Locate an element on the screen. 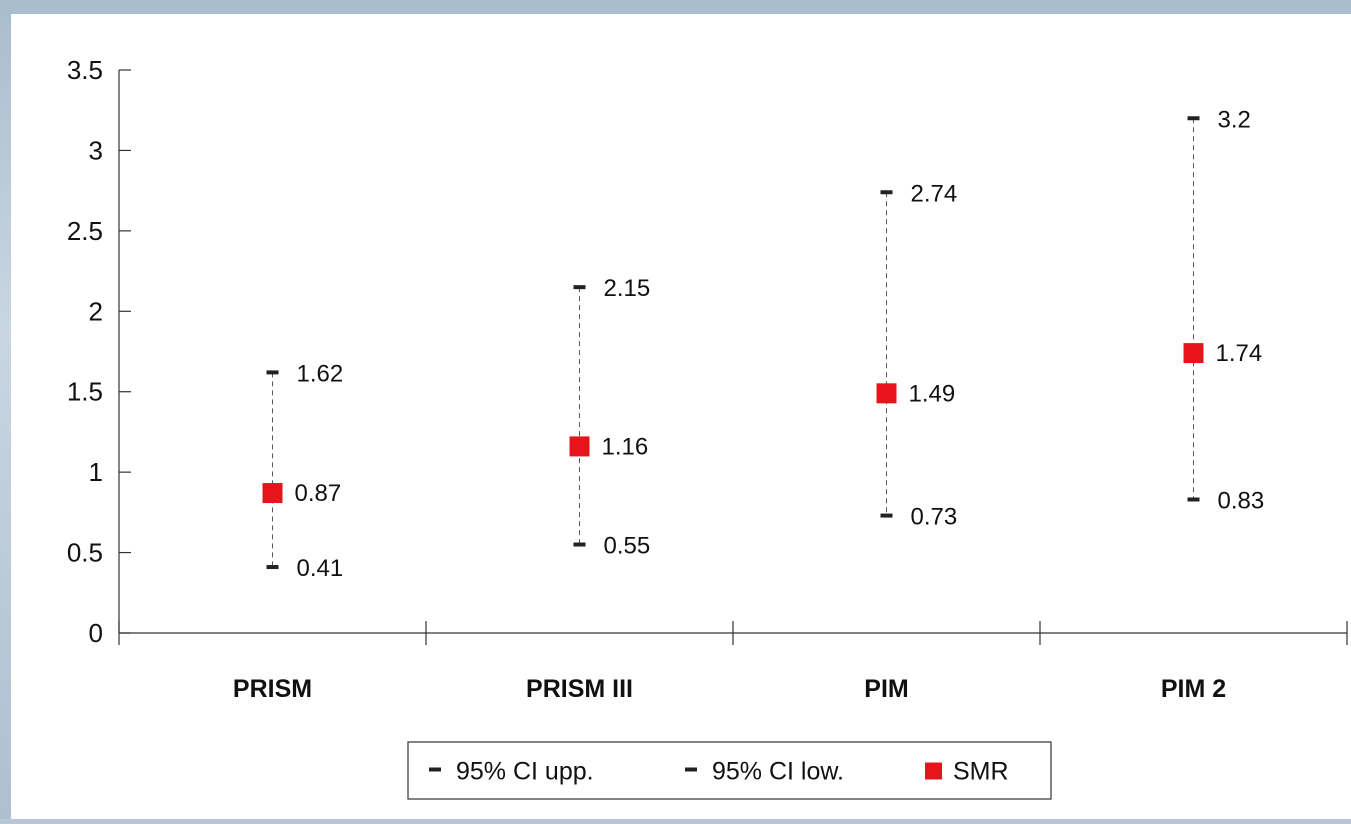  category-label: PRISM is located at coordinates (272, 689).